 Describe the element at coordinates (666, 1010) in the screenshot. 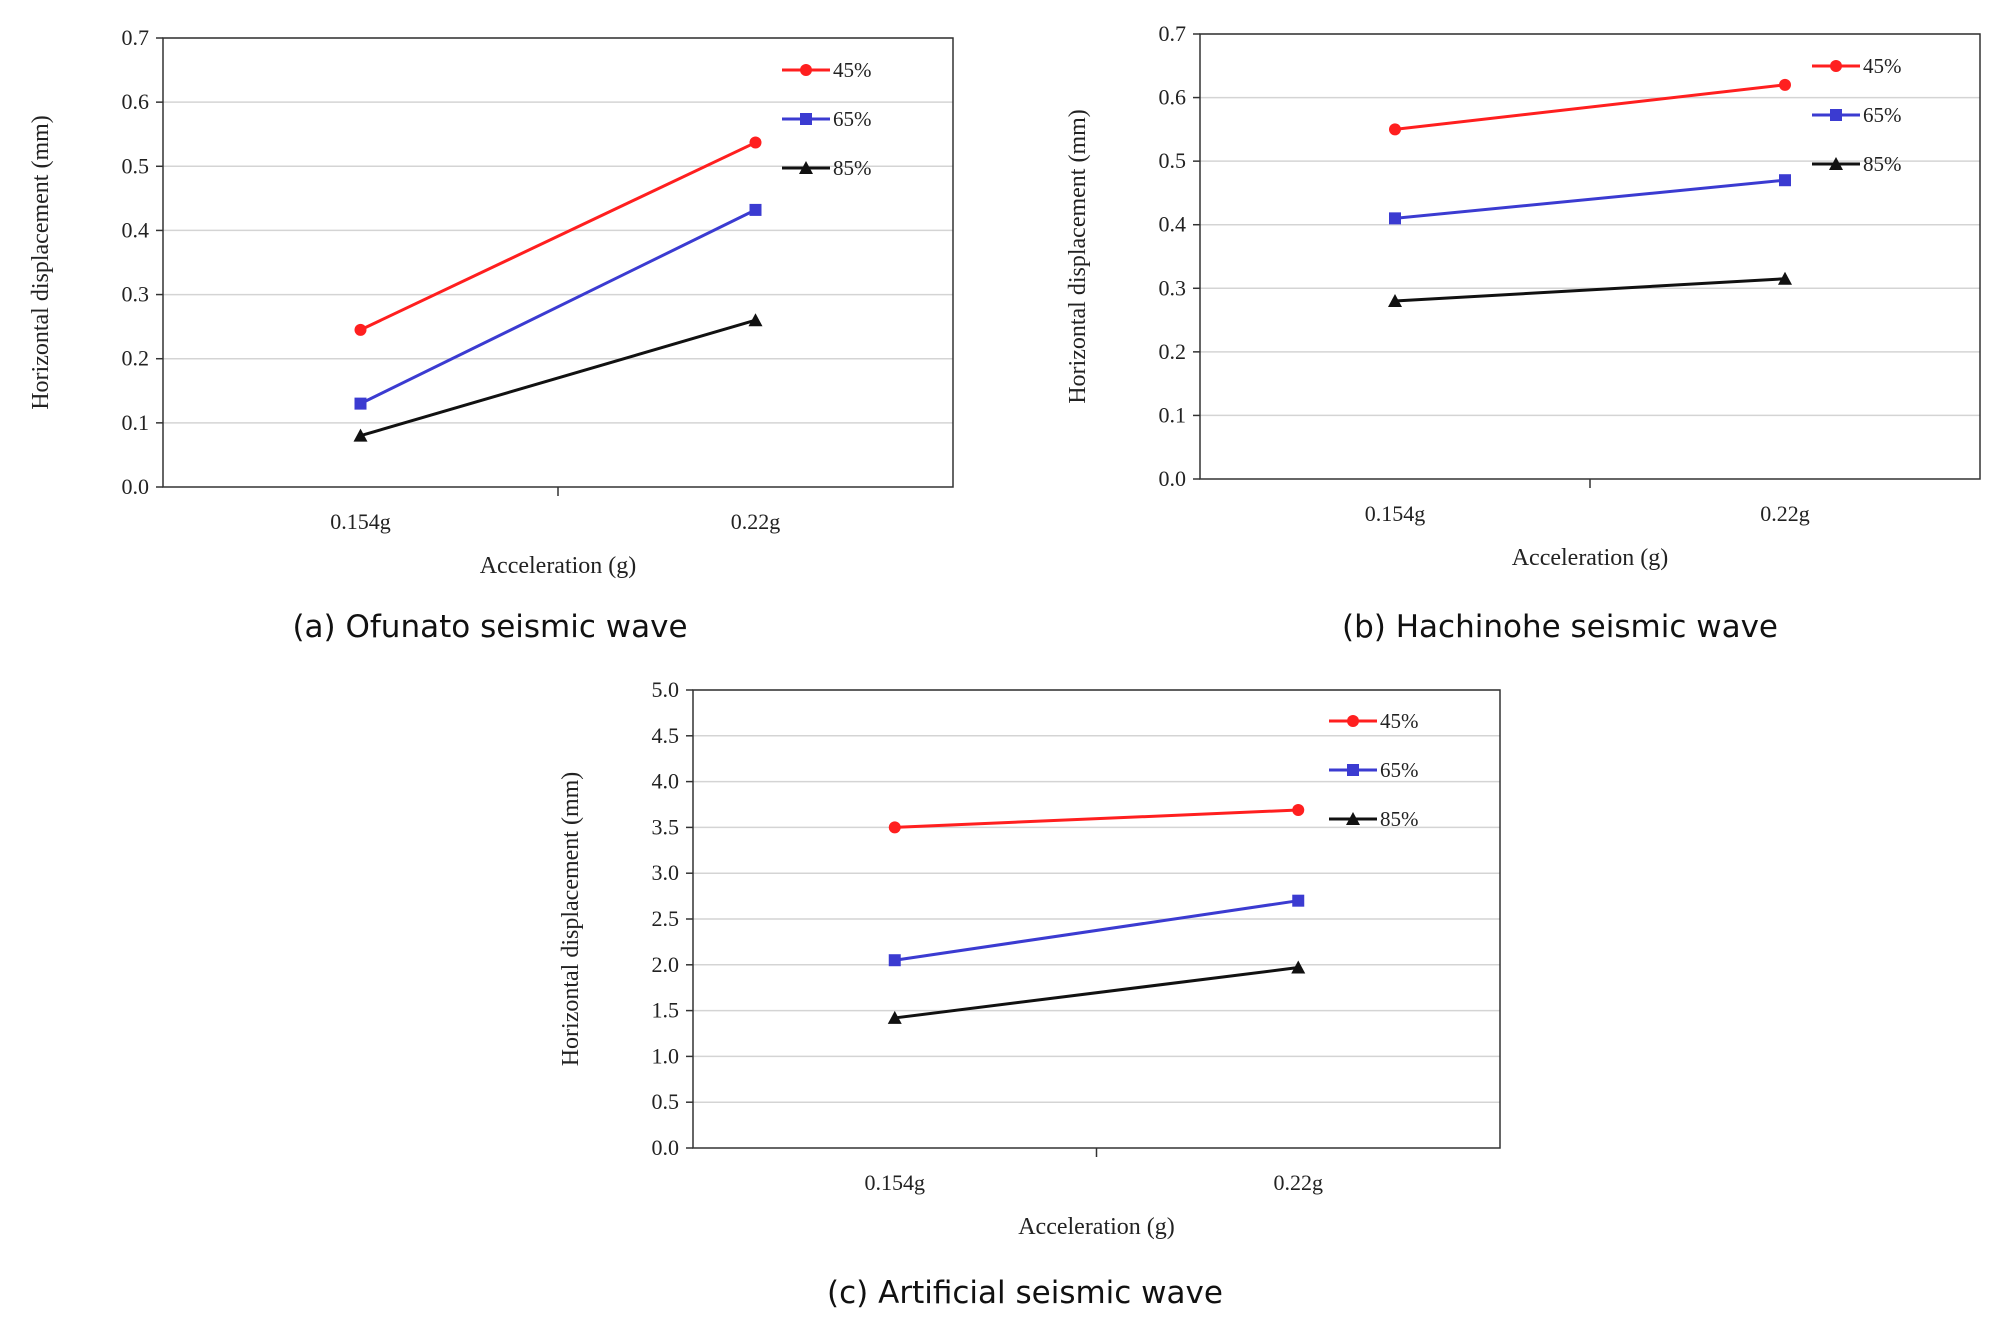

I see `y-tick-label: 1.5` at that location.